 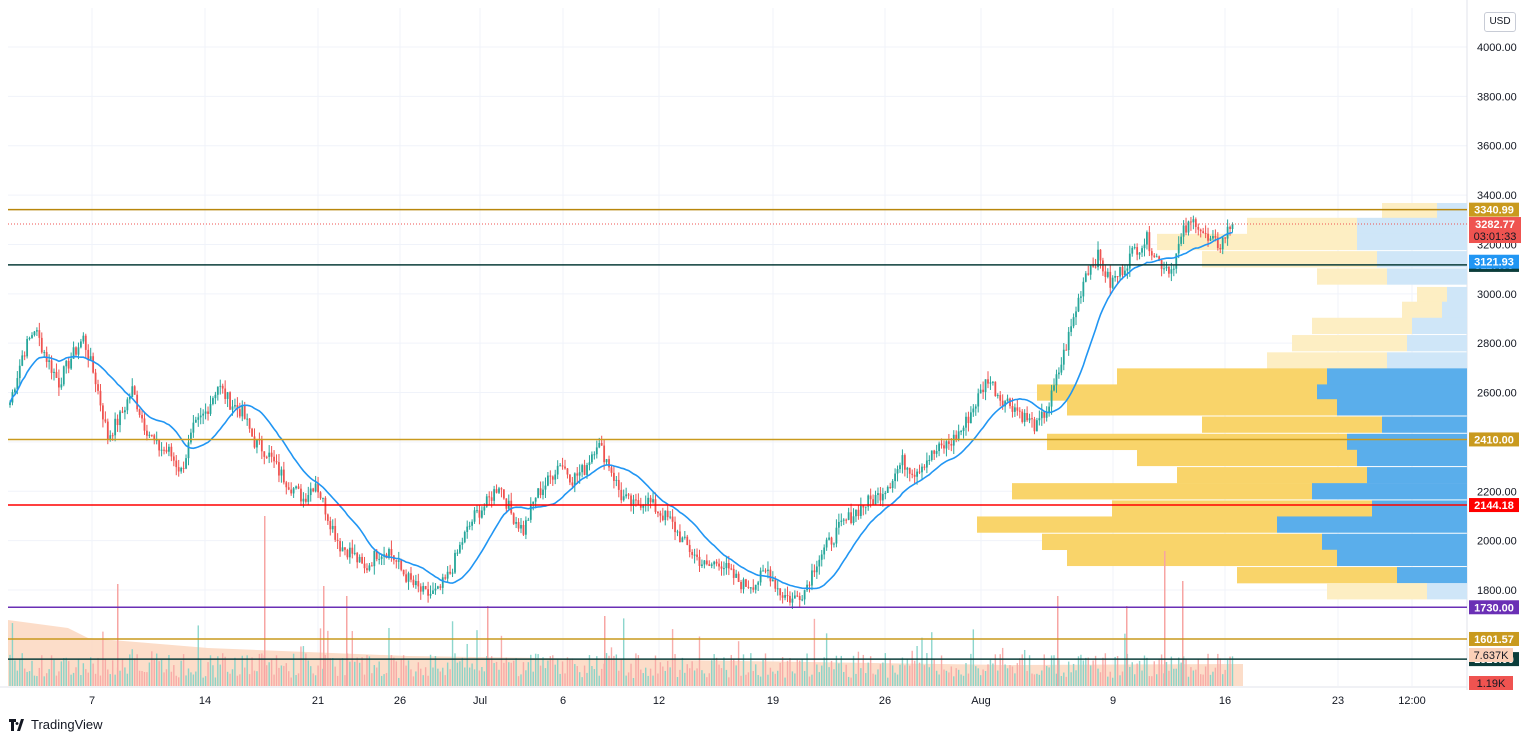 I want to click on y-tick-label: 2600.00, so click(x=1497, y=394).